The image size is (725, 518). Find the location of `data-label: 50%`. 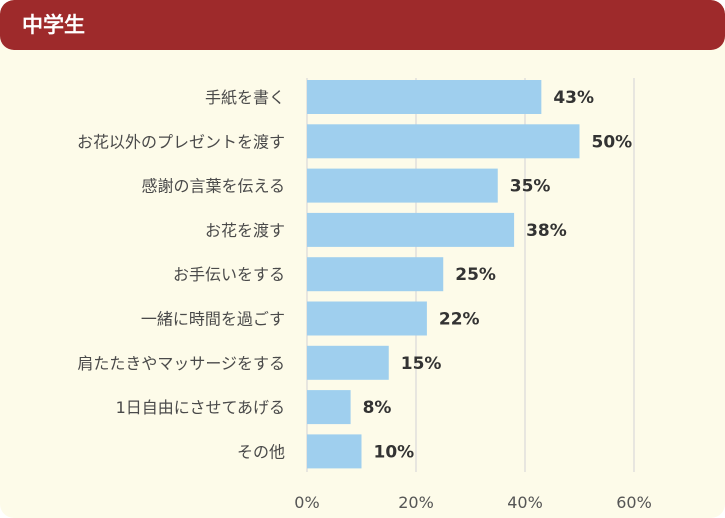

data-label: 50% is located at coordinates (612, 142).